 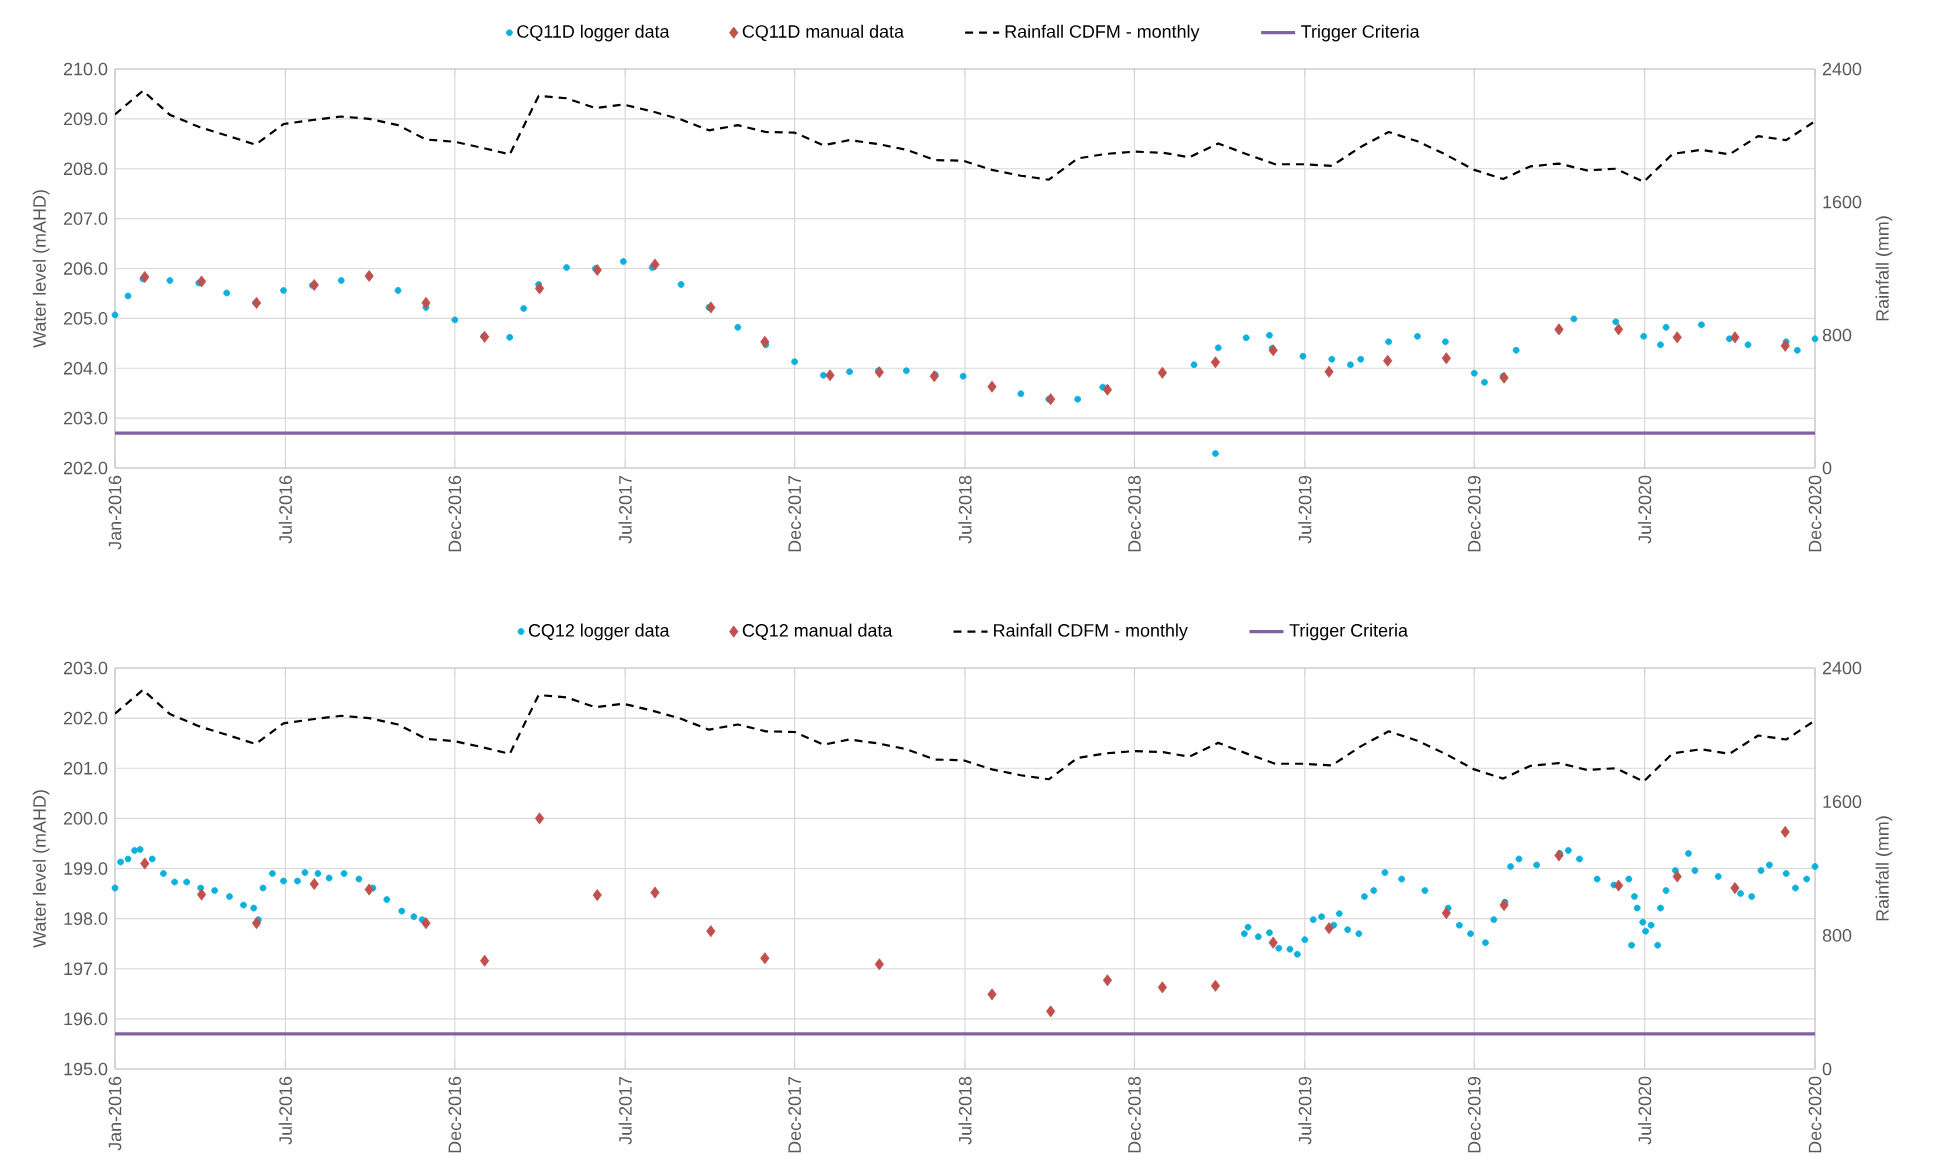 I want to click on y-tick-label: 200.0, so click(x=85, y=818).